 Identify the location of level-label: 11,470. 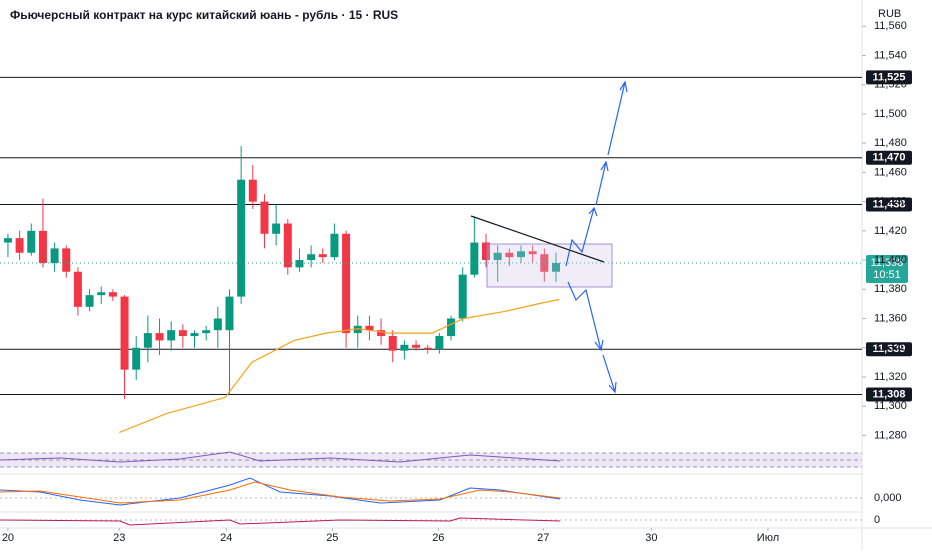
(888, 158).